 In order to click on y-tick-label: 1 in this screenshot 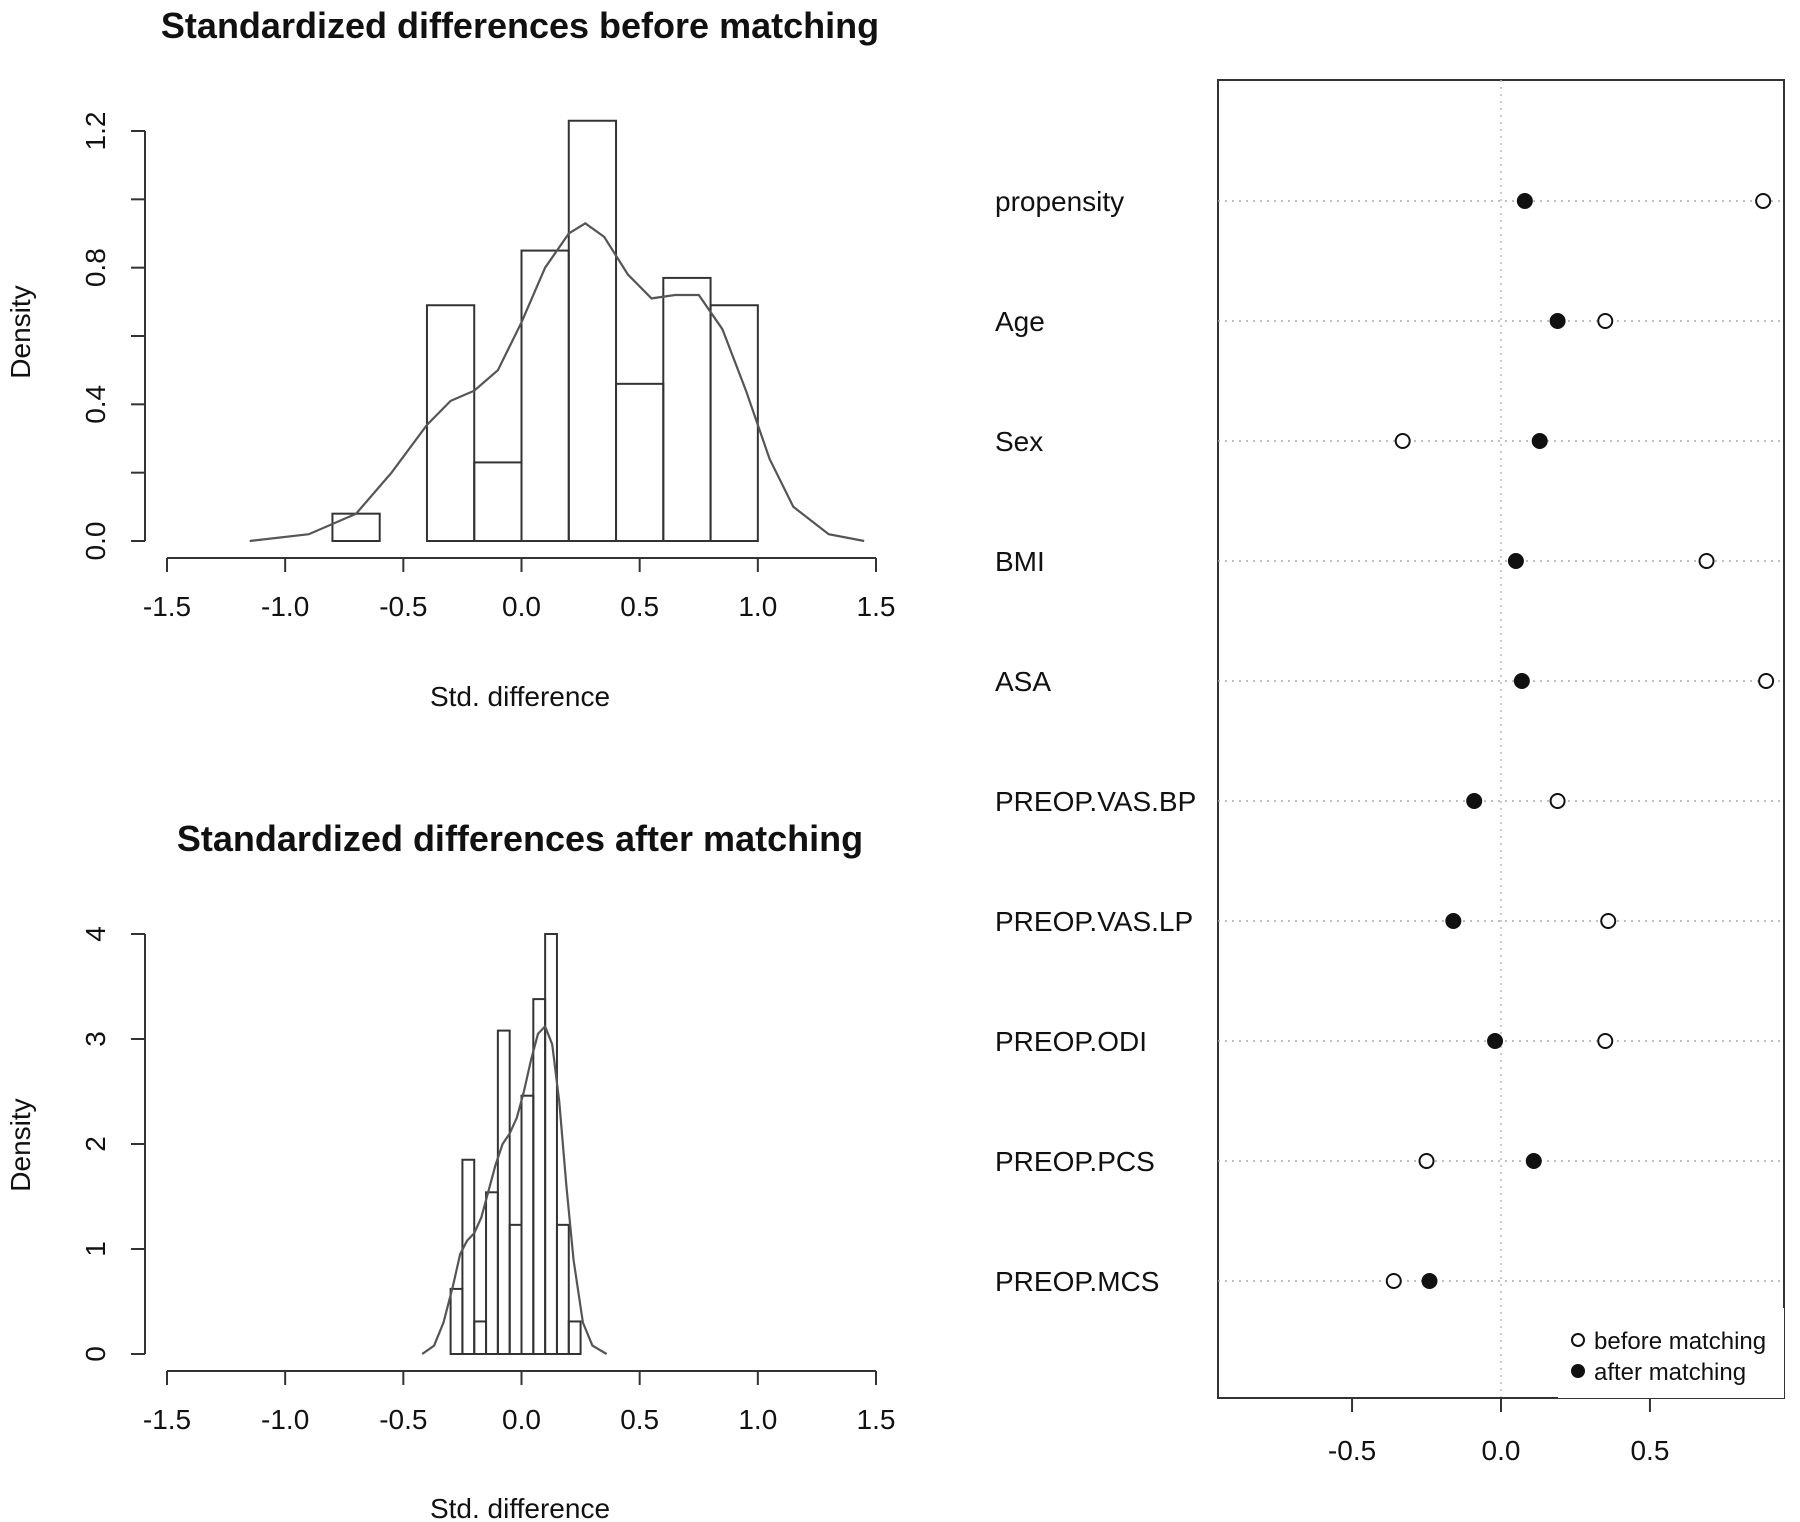, I will do `click(95, 1249)`.